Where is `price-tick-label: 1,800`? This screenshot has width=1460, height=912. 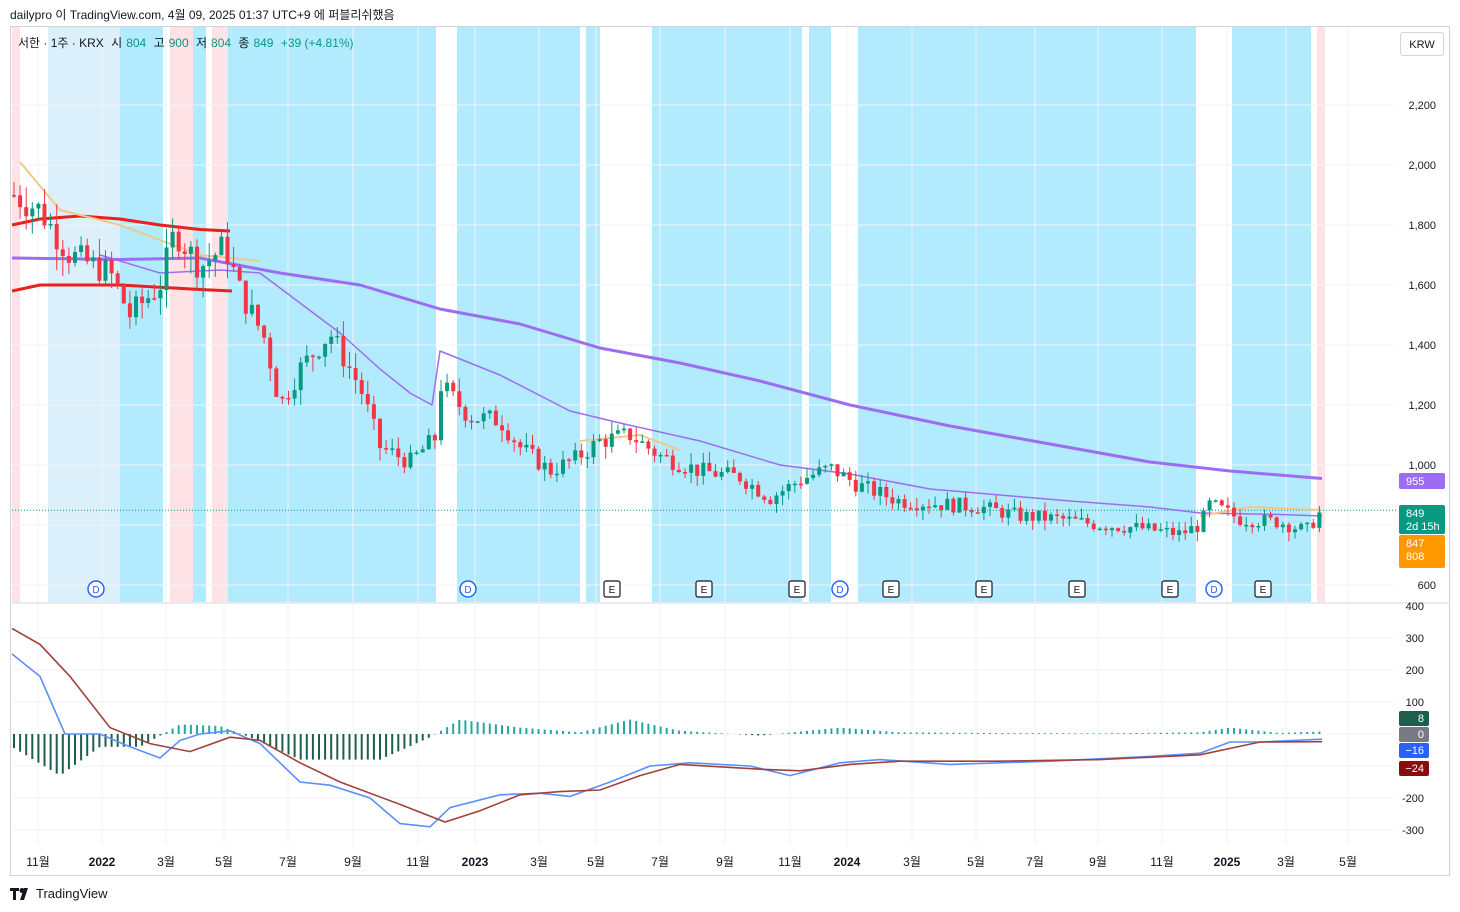 price-tick-label: 1,800 is located at coordinates (1422, 226).